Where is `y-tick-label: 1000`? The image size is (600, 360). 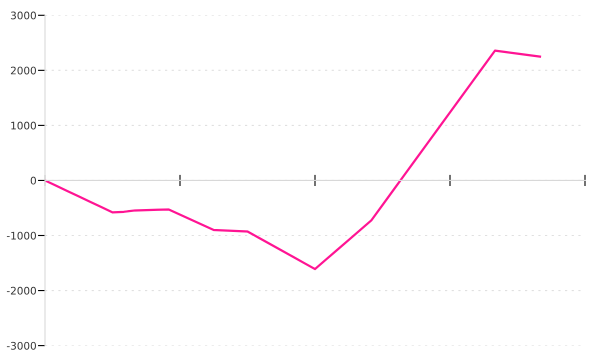
y-tick-label: 1000 is located at coordinates (23, 126).